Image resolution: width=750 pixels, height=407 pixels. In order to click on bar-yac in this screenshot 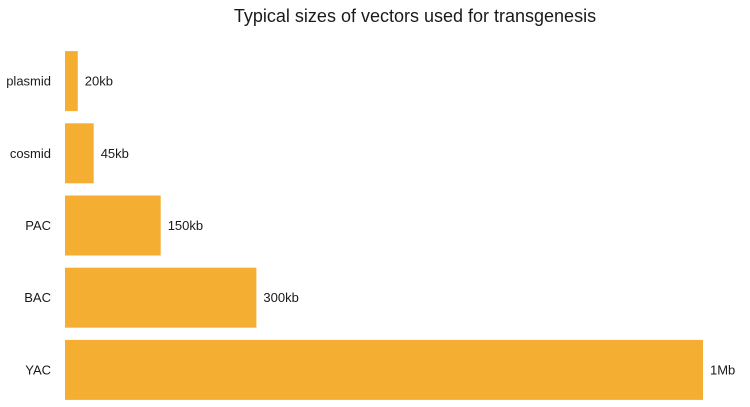, I will do `click(384, 369)`.